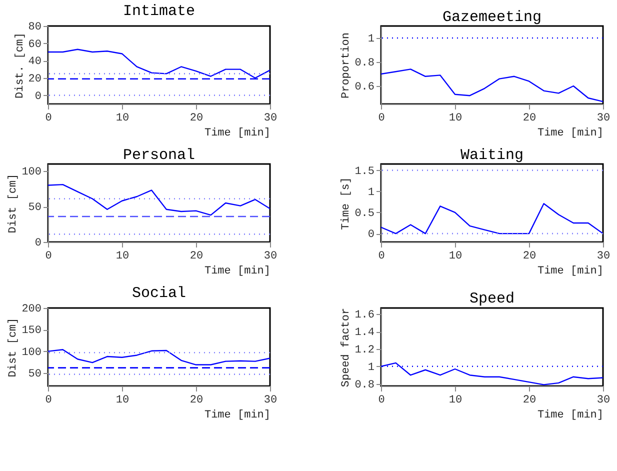  I want to click on chart-title: Personal, so click(159, 155).